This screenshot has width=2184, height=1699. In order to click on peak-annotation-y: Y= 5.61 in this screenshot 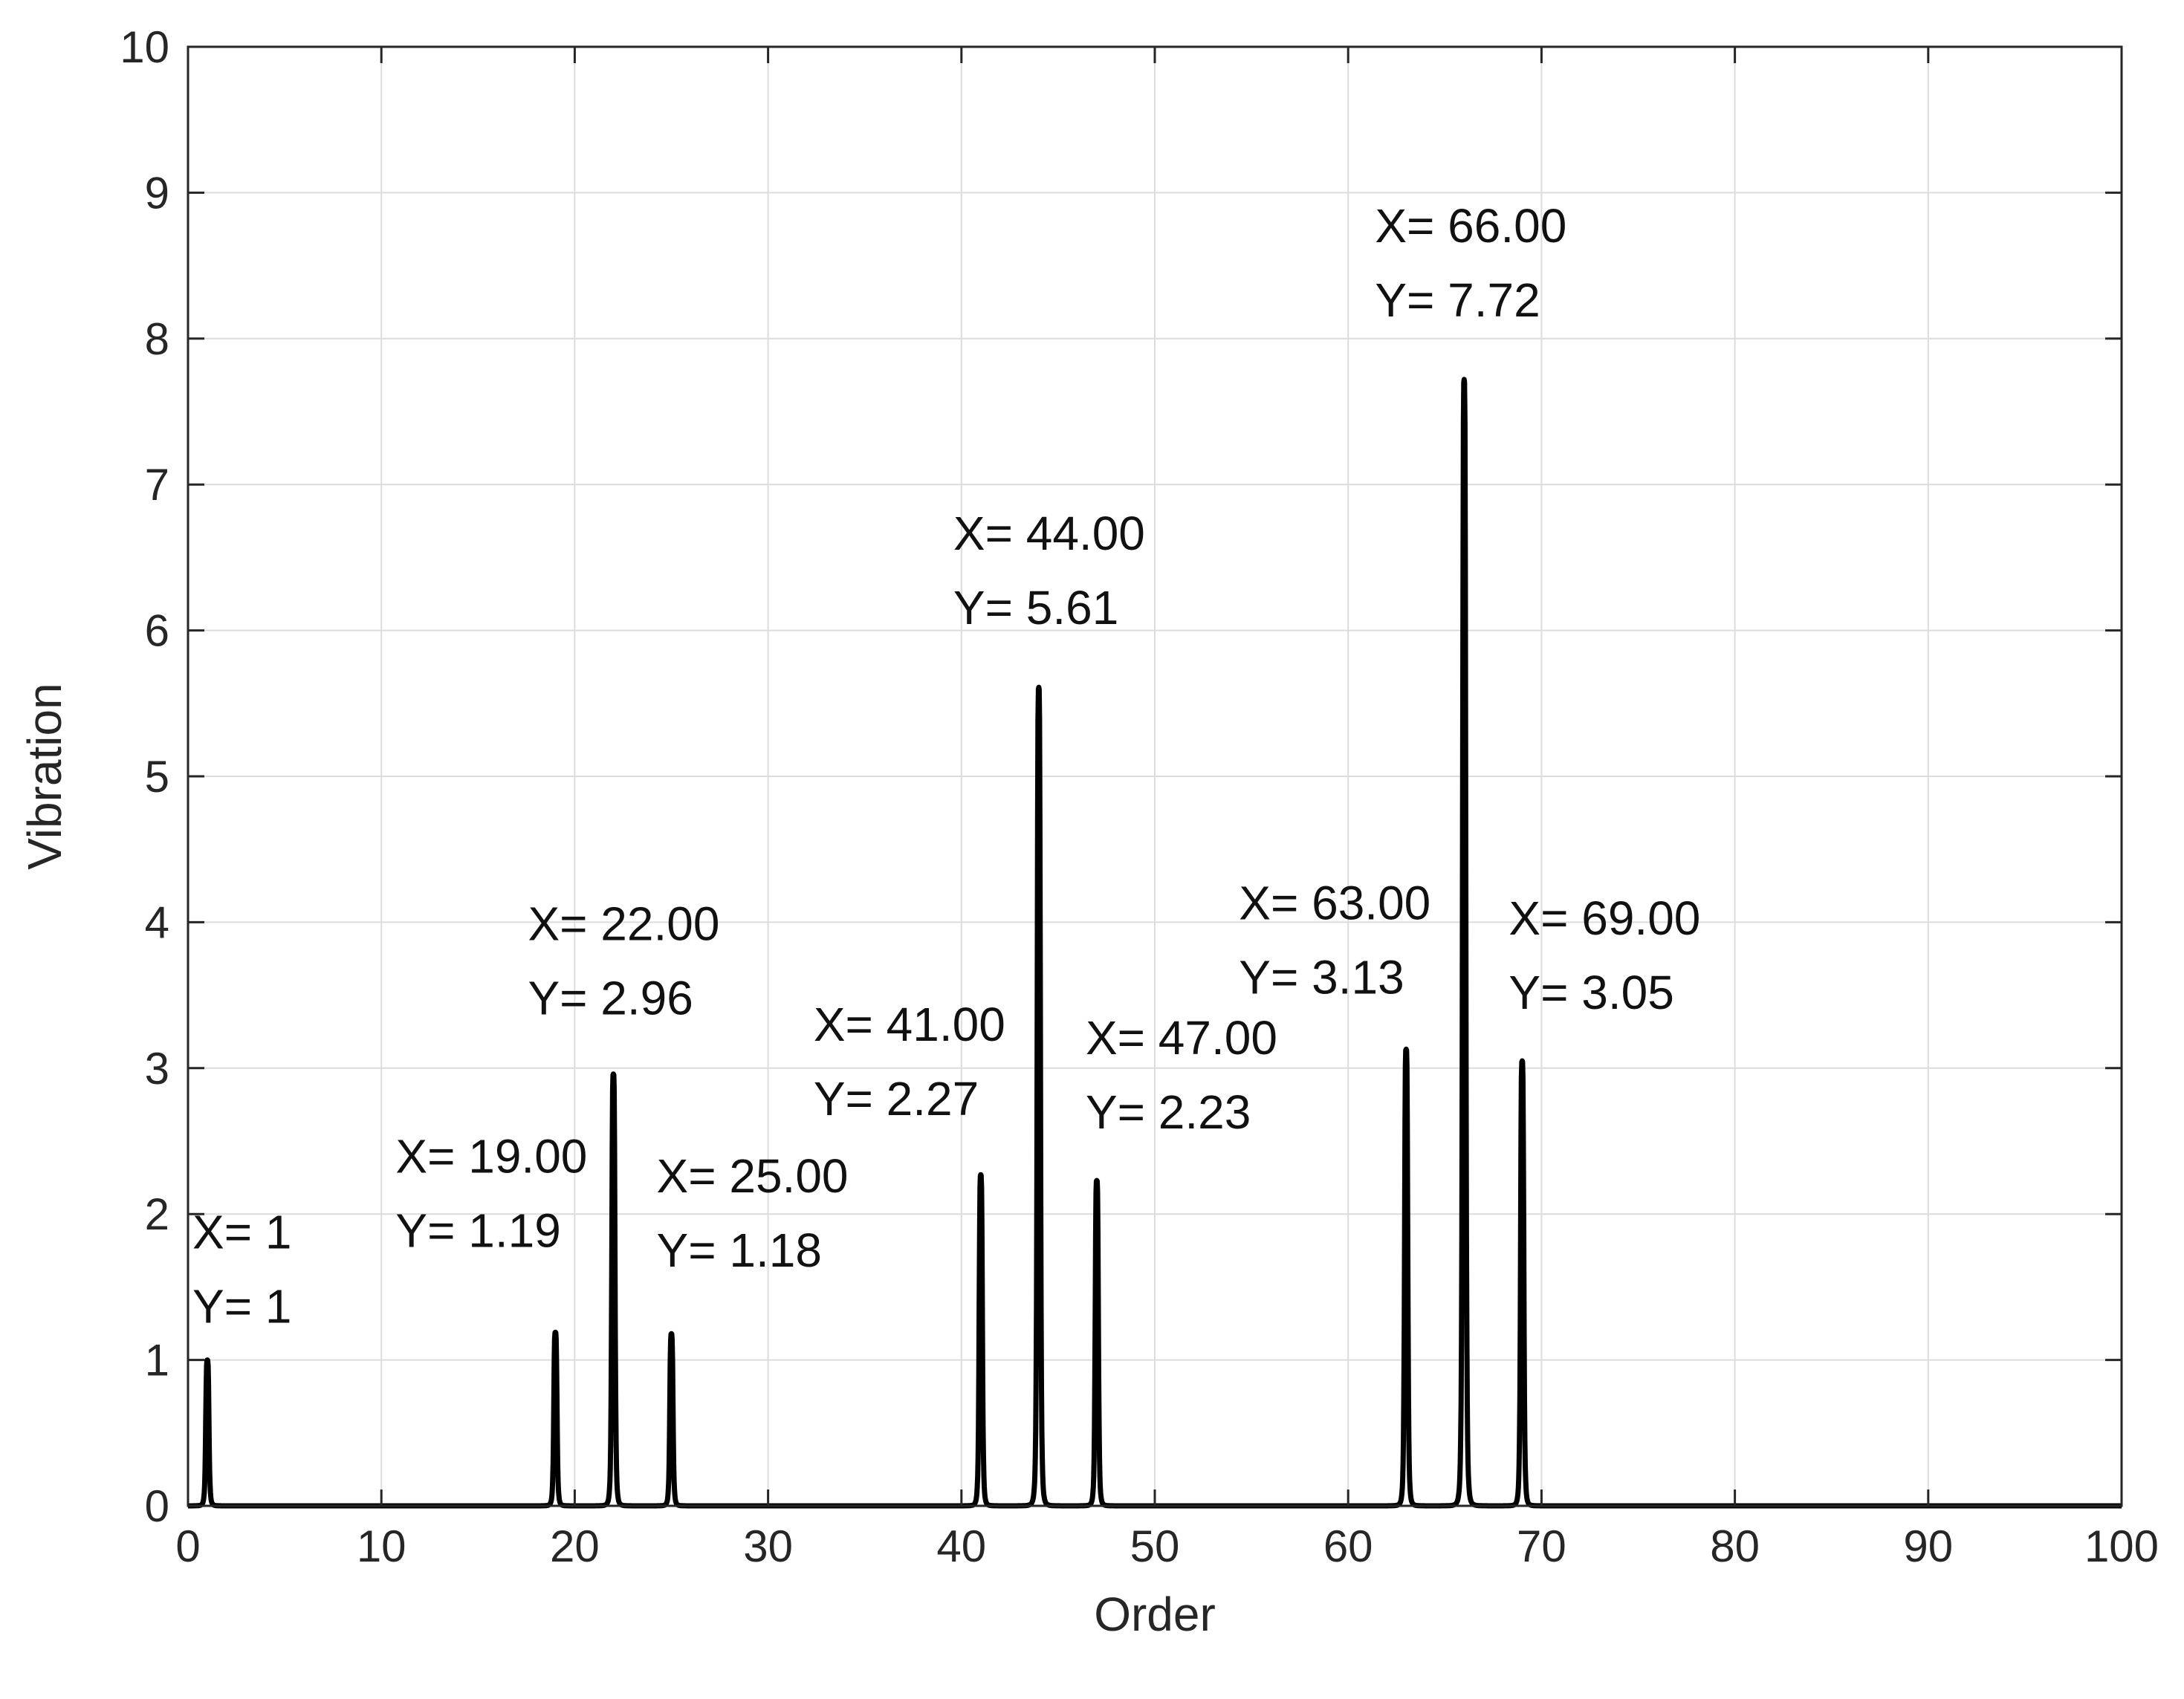, I will do `click(1035, 607)`.